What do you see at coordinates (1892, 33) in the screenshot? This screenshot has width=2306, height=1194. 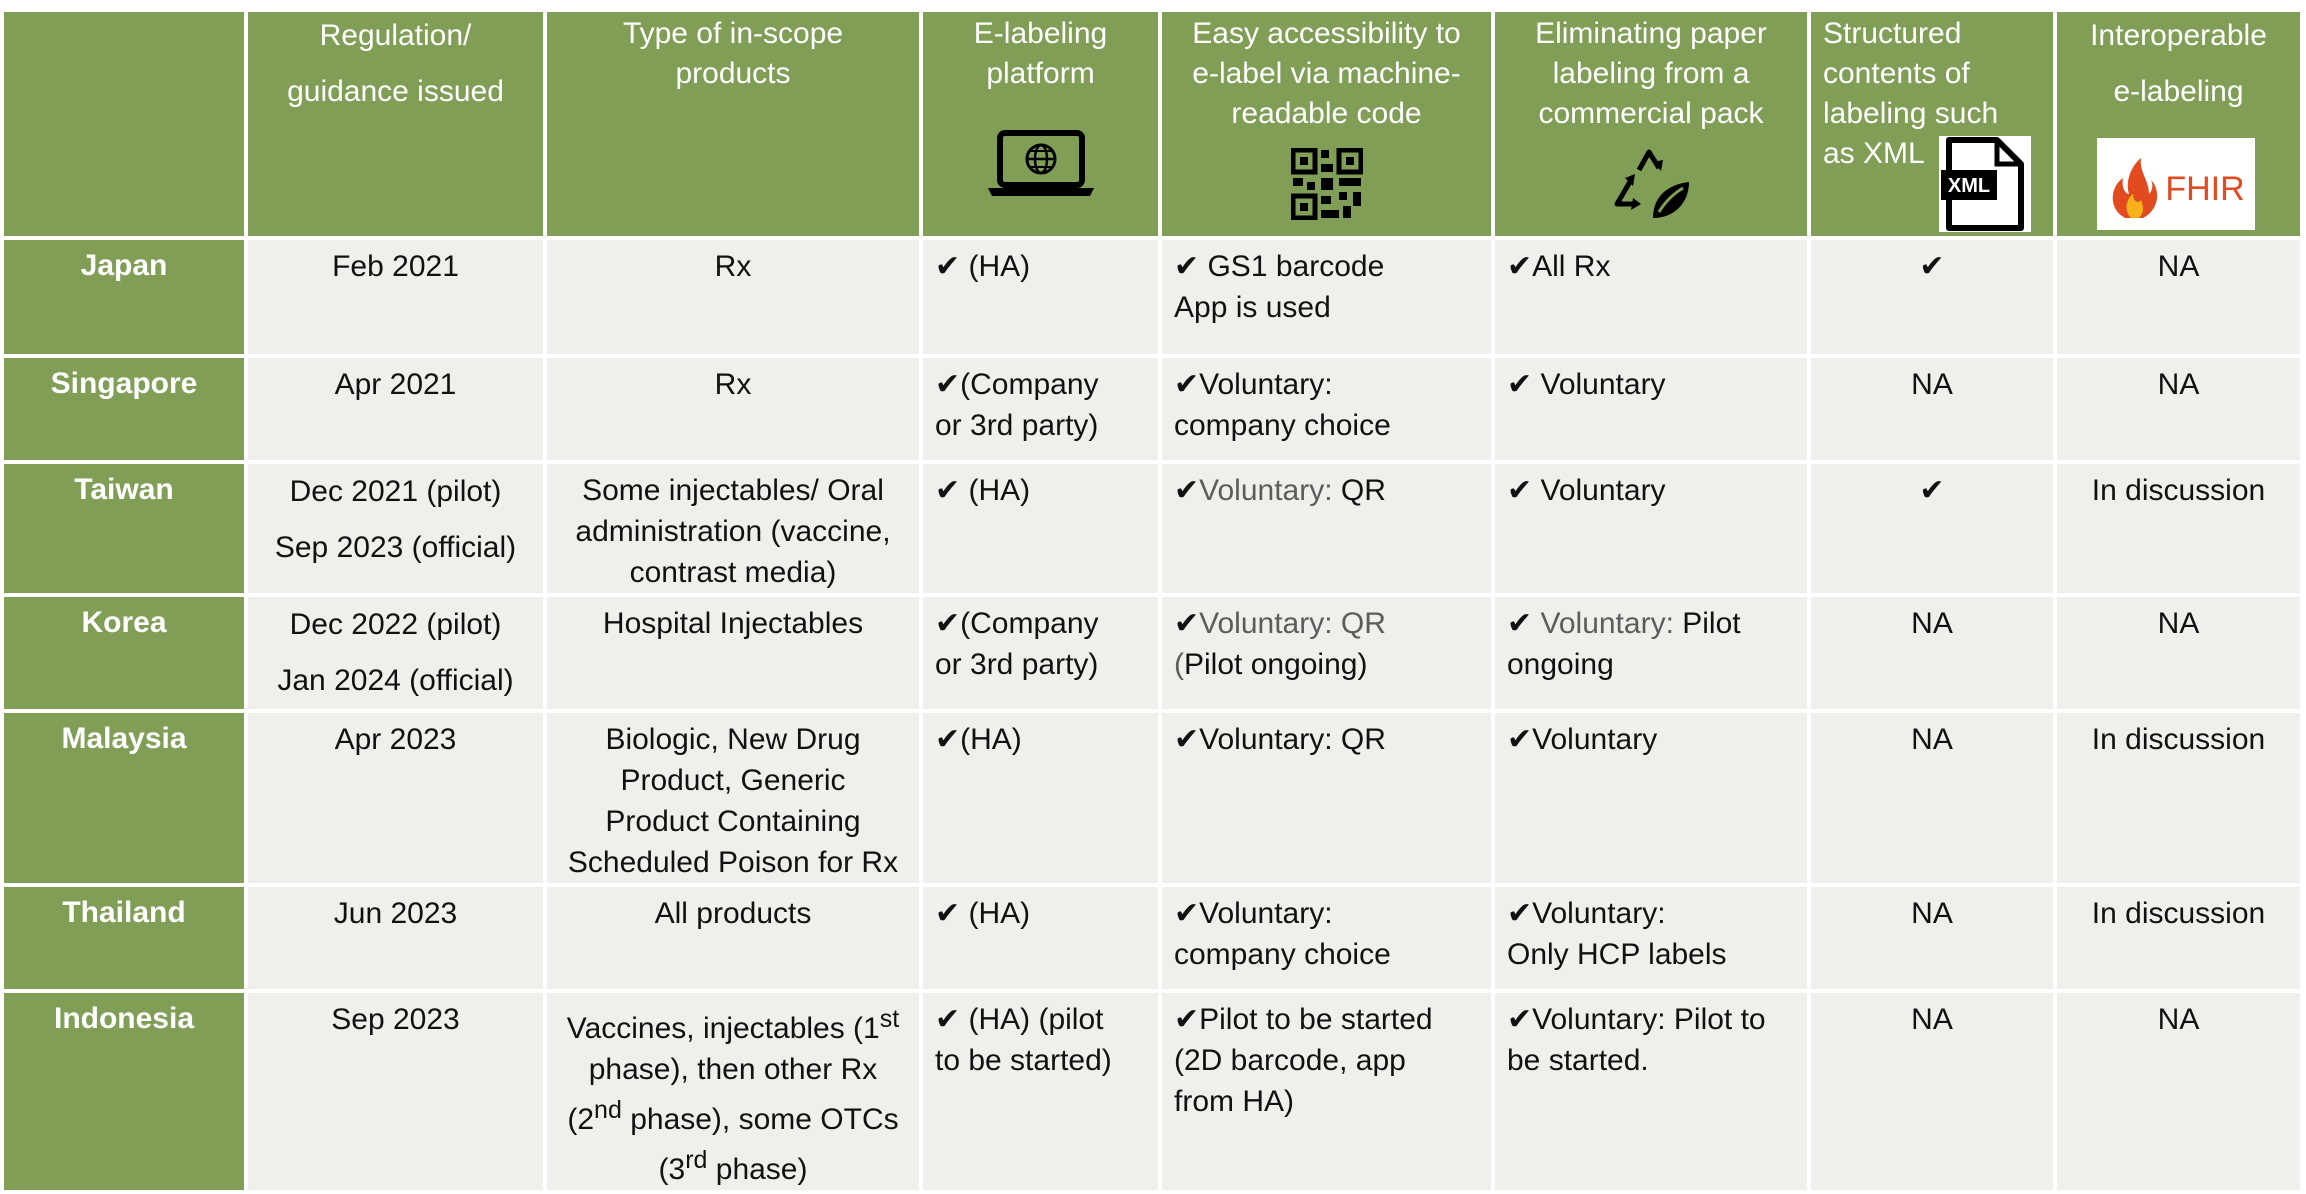 I see `header-structured-line-1: Structured` at bounding box center [1892, 33].